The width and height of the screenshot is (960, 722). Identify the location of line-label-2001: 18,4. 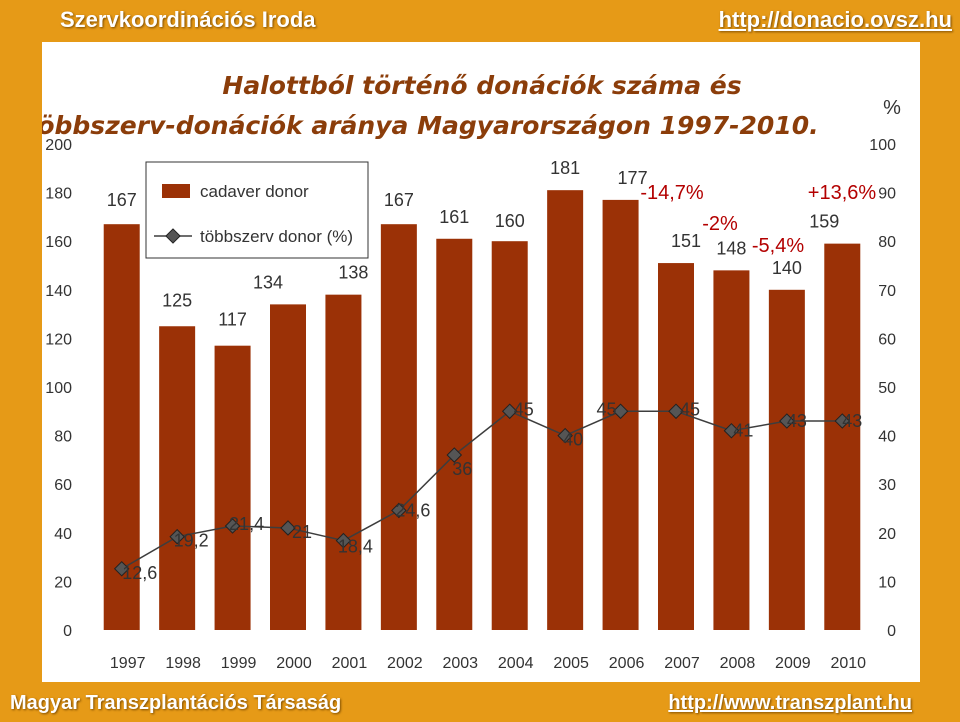
(355, 547).